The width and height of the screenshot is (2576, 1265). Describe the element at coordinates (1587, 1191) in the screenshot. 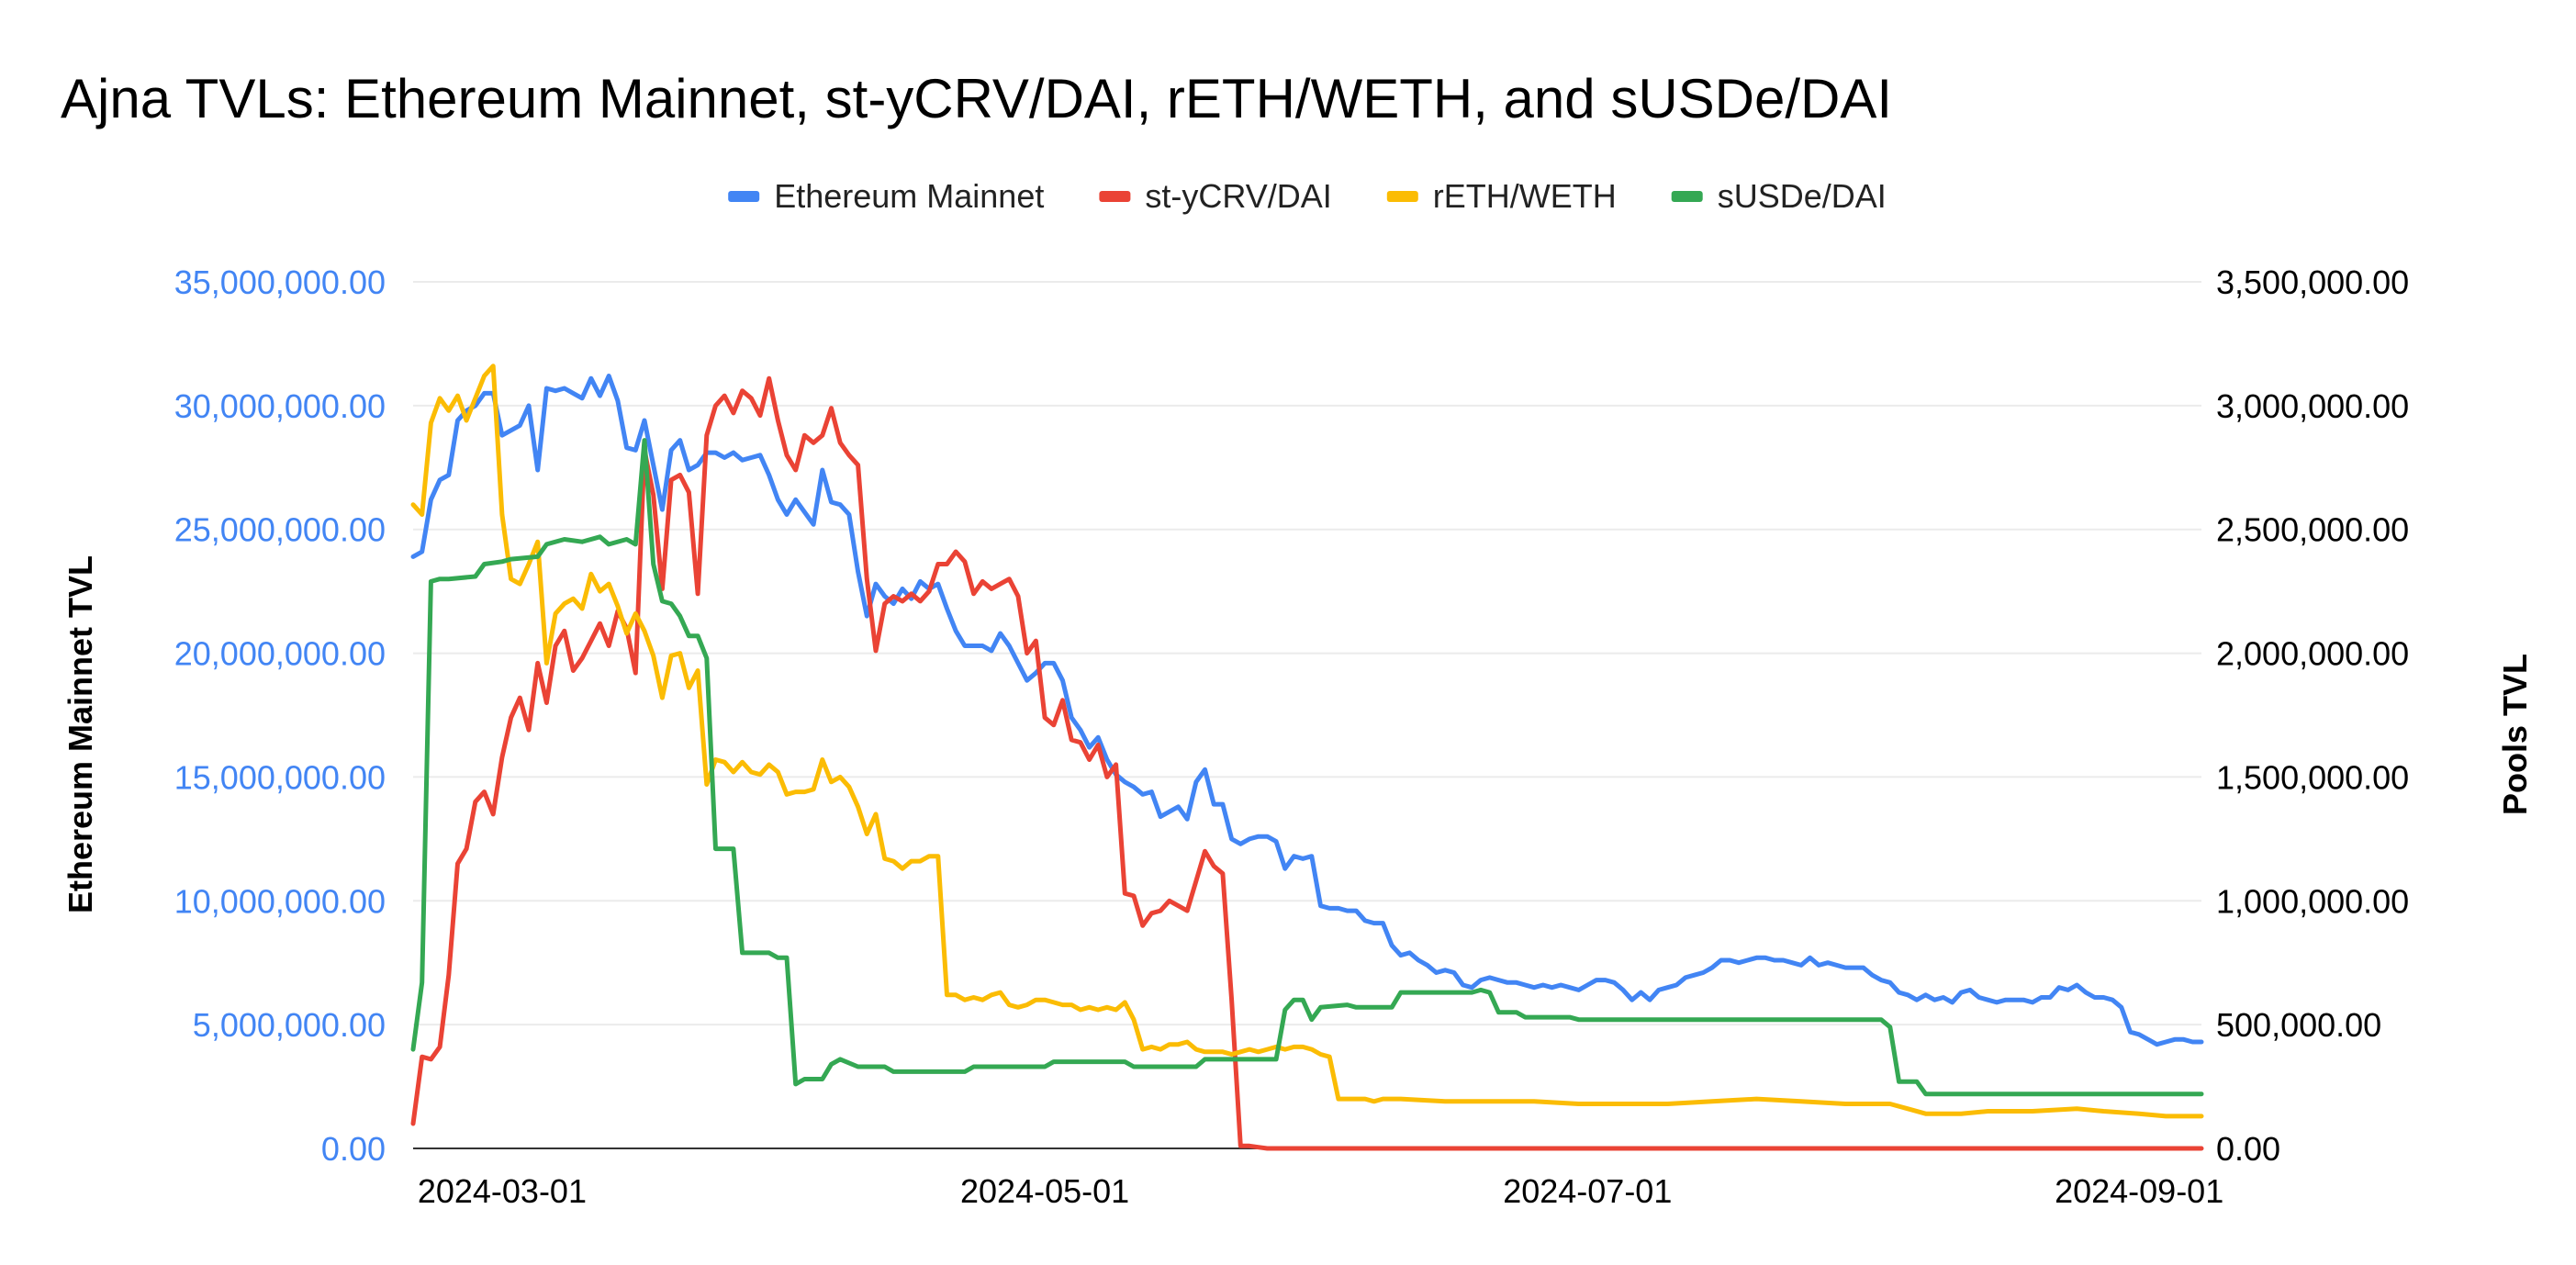

I see `x-tick-label: 2024-07-01` at that location.